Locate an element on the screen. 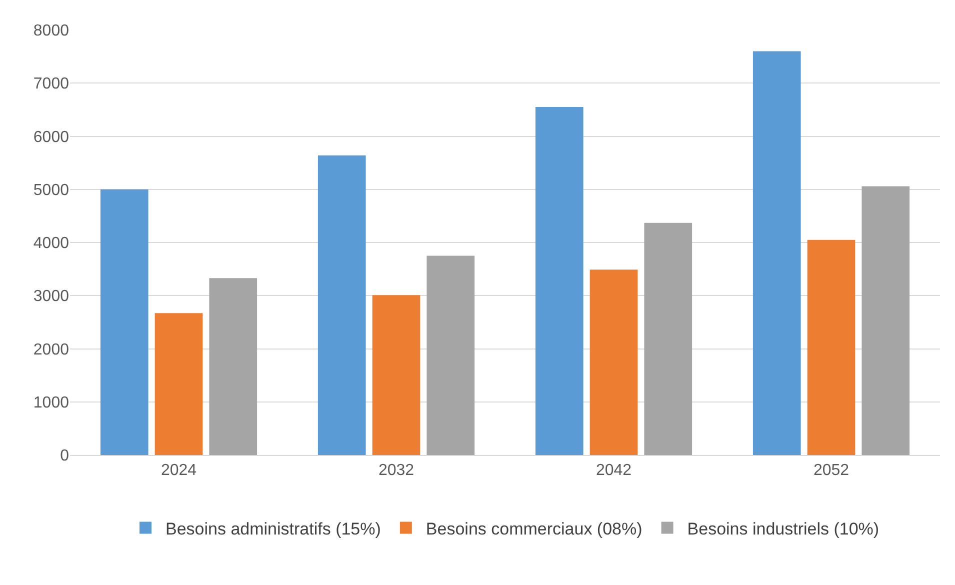 The height and width of the screenshot is (585, 955). x-tick-label: 2042 is located at coordinates (614, 471).